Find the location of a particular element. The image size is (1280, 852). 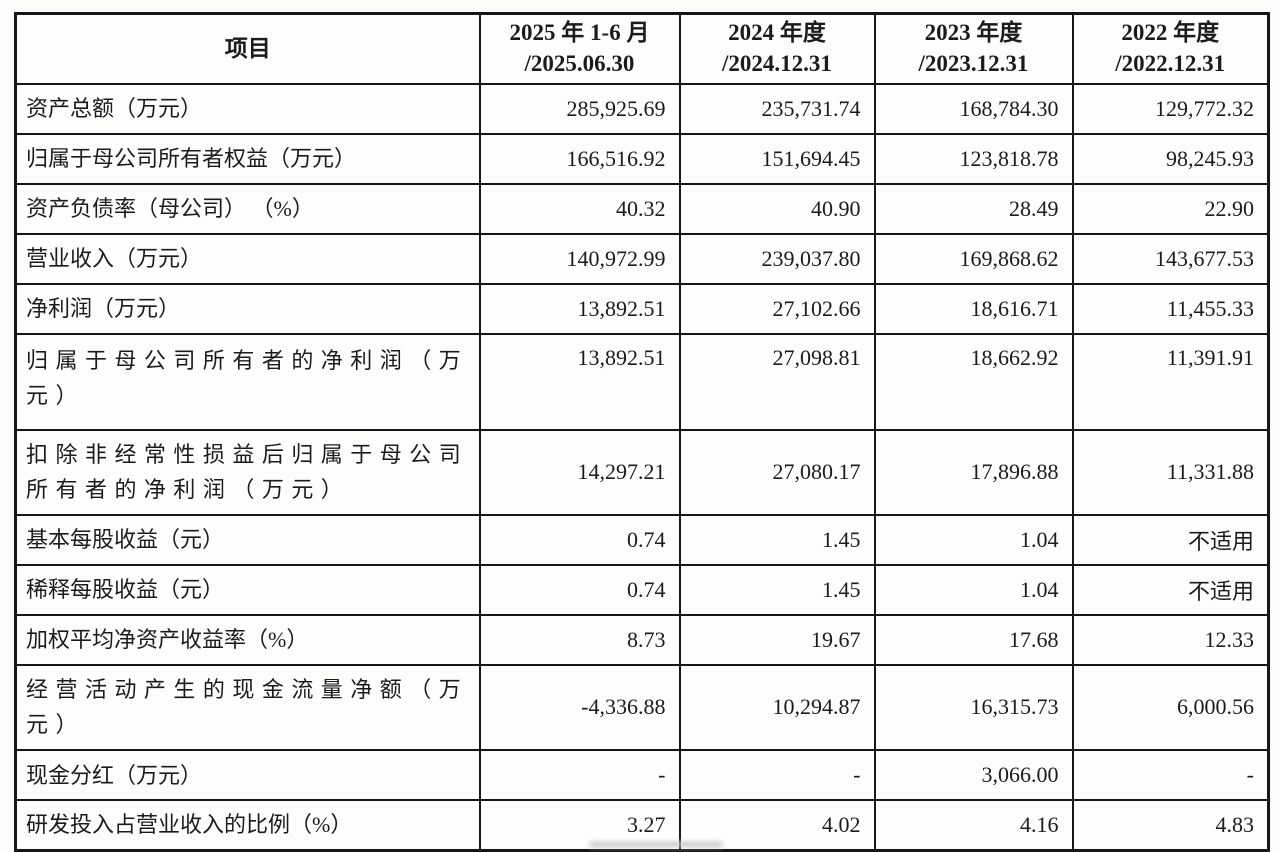

row-value: 22.90 is located at coordinates (1170, 208).